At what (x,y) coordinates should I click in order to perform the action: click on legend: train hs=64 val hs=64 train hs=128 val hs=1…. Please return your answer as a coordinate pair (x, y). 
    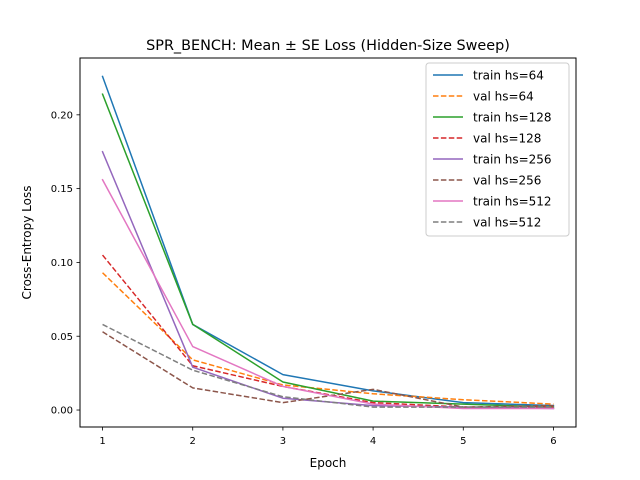
    Looking at the image, I should click on (497, 149).